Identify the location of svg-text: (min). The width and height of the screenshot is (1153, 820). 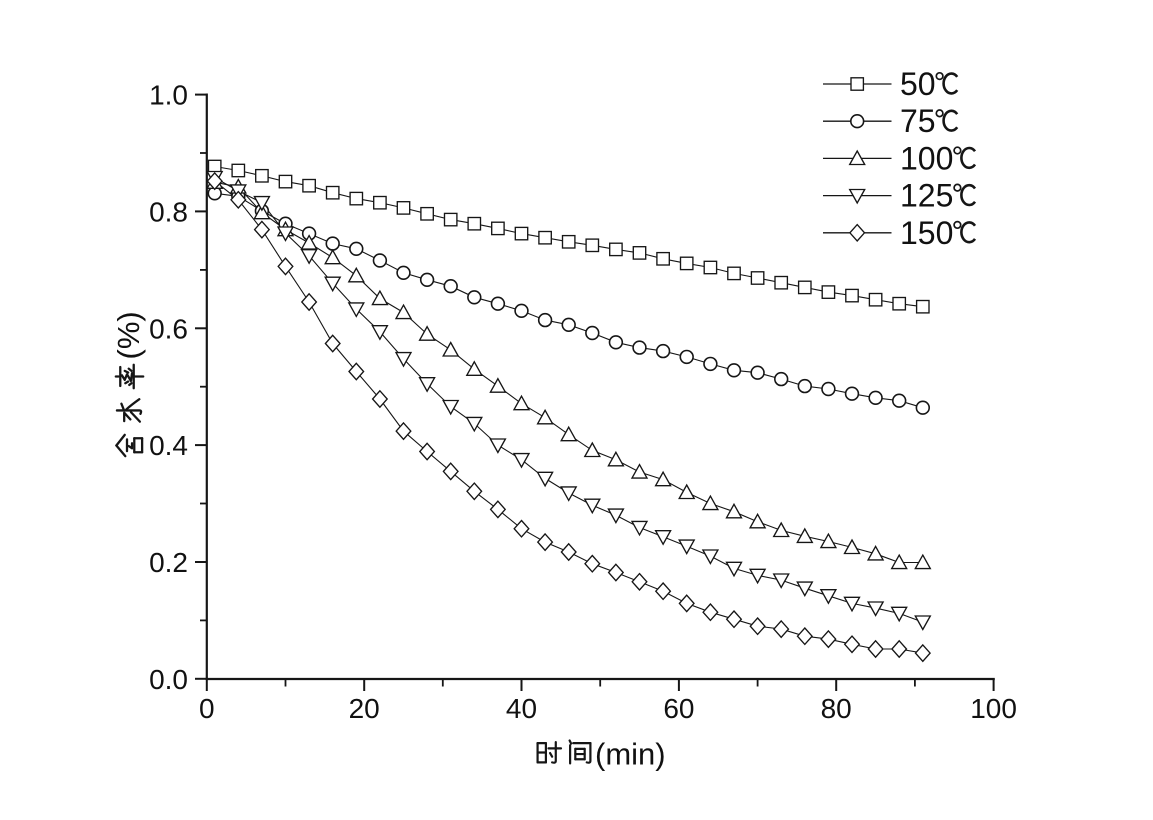
(630, 754).